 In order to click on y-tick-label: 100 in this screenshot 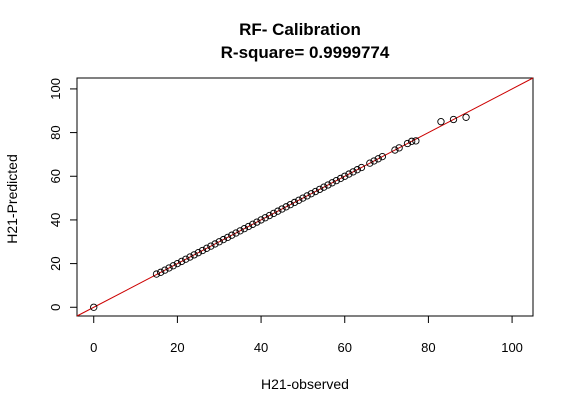, I will do `click(55, 89)`.